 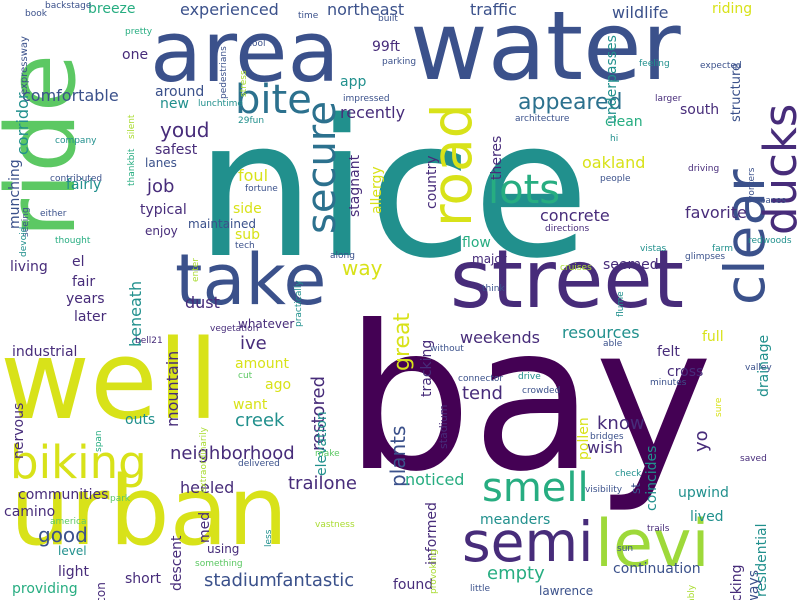 I want to click on word-fortune: fortune, so click(x=261, y=189).